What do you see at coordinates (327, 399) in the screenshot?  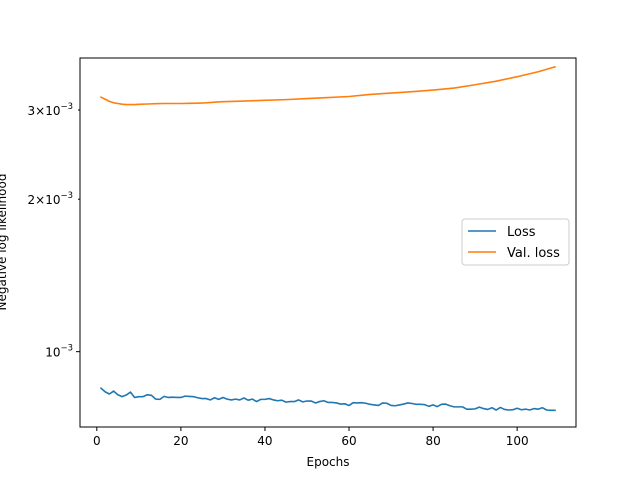 I see `series-line-loss` at bounding box center [327, 399].